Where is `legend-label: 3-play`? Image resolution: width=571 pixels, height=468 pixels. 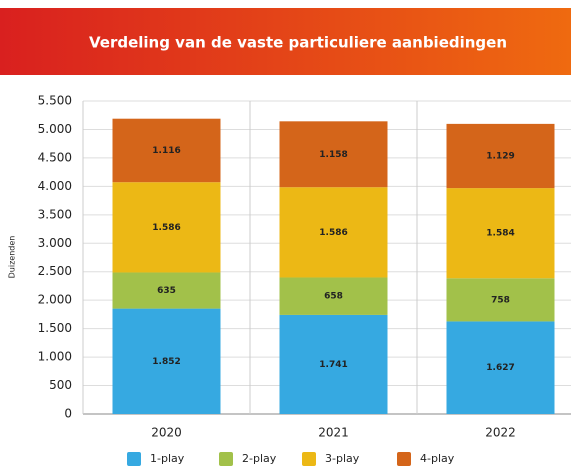
legend-label: 3-play is located at coordinates (342, 458).